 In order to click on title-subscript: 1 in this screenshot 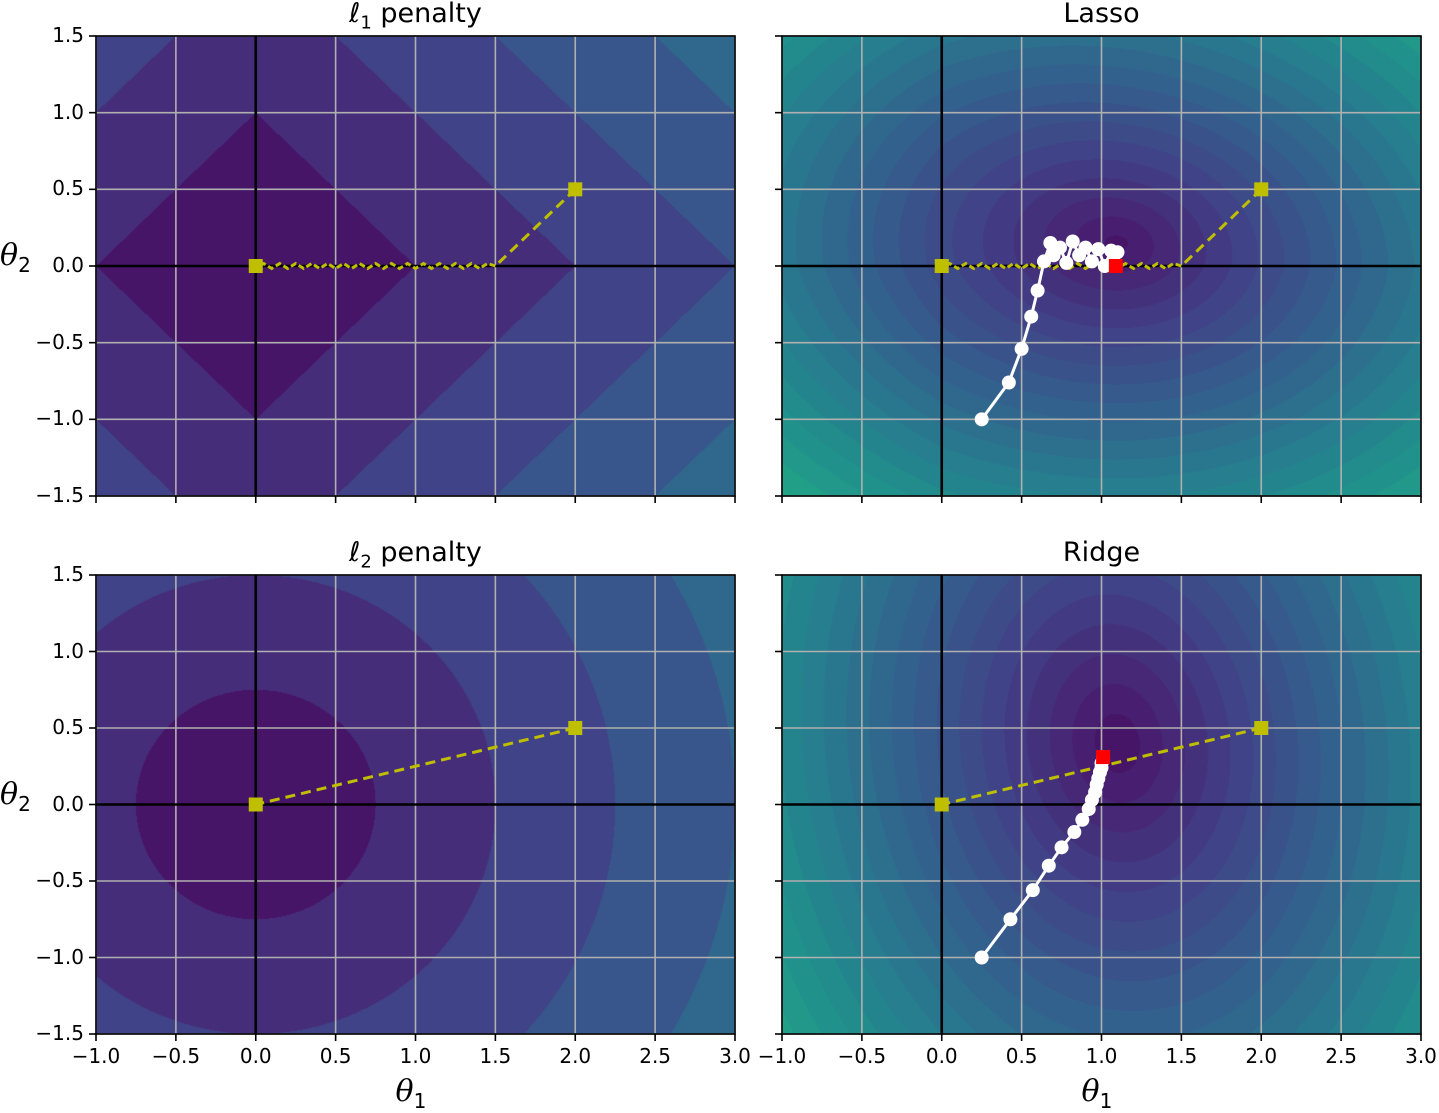, I will do `click(366, 23)`.